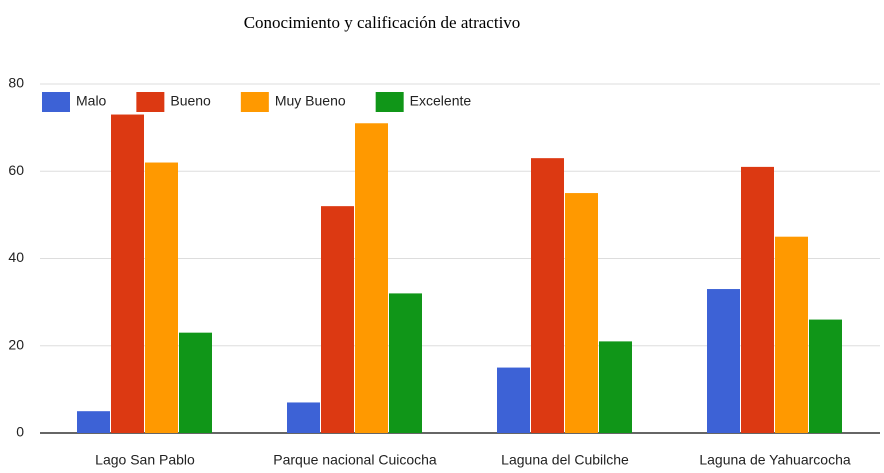  I want to click on y-tick-label: 40, so click(16, 257).